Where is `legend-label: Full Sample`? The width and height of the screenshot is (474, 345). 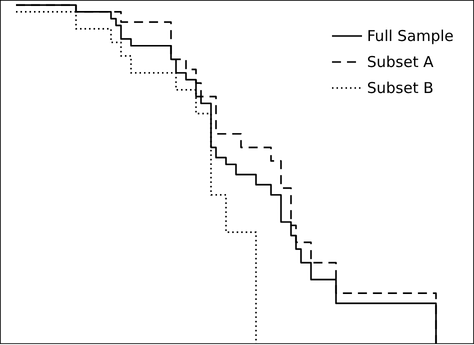 legend-label: Full Sample is located at coordinates (410, 36).